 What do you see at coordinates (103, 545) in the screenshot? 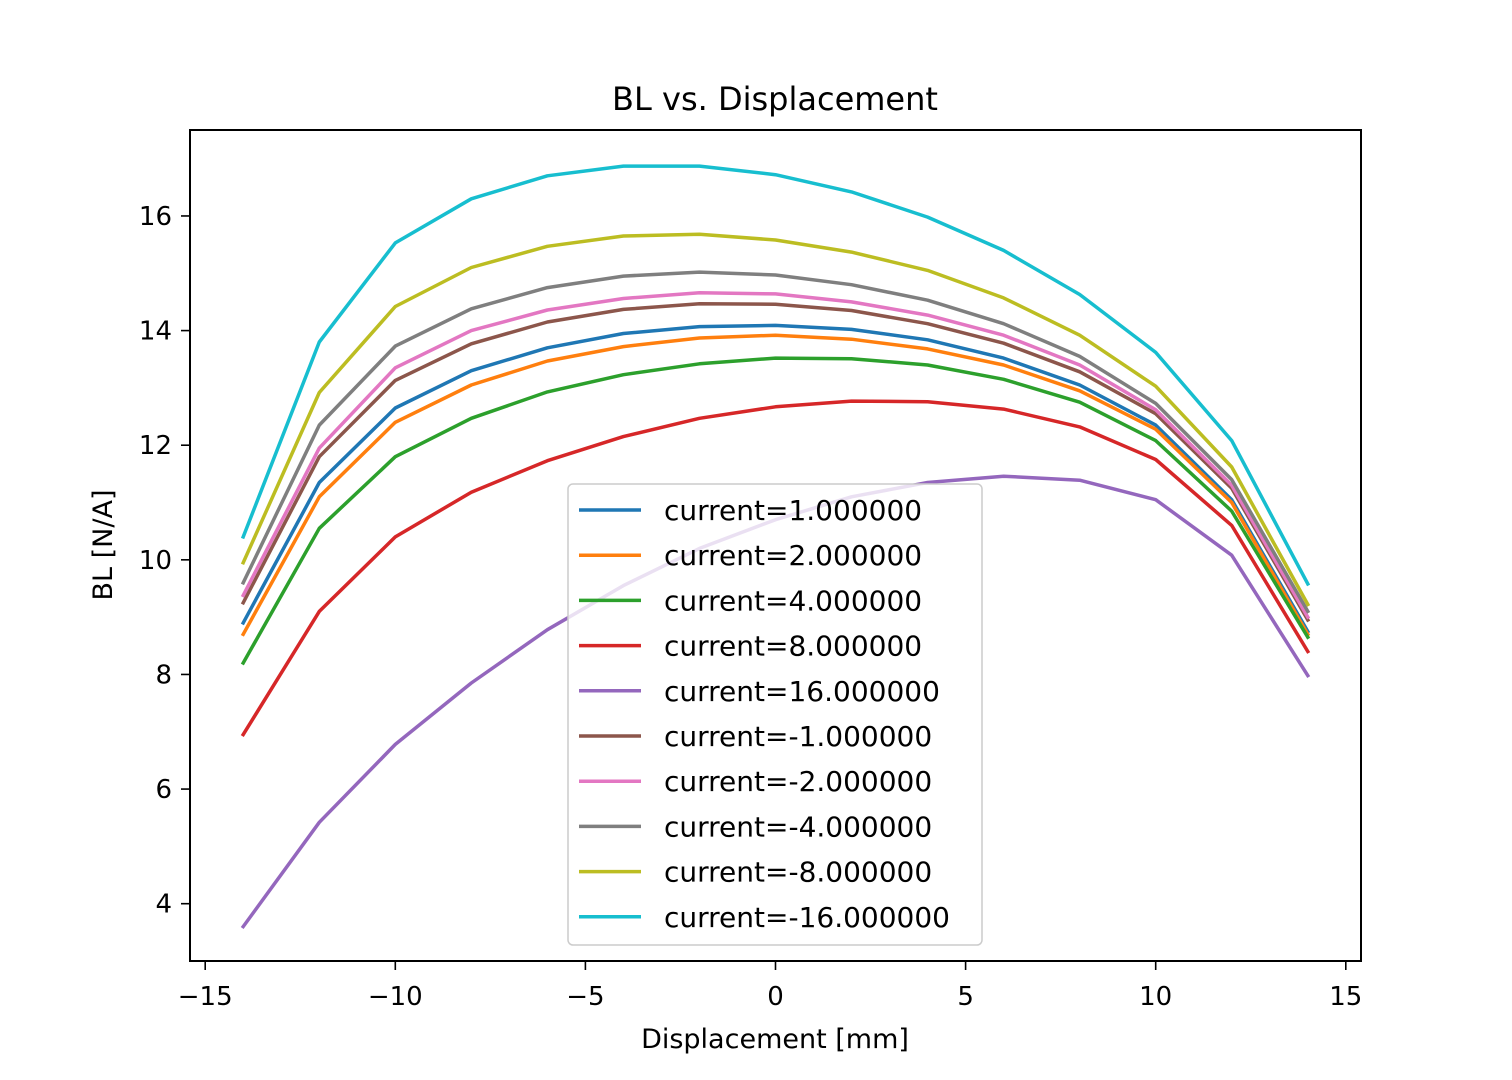
I see `y-axis-label: BL [N/A]` at bounding box center [103, 545].